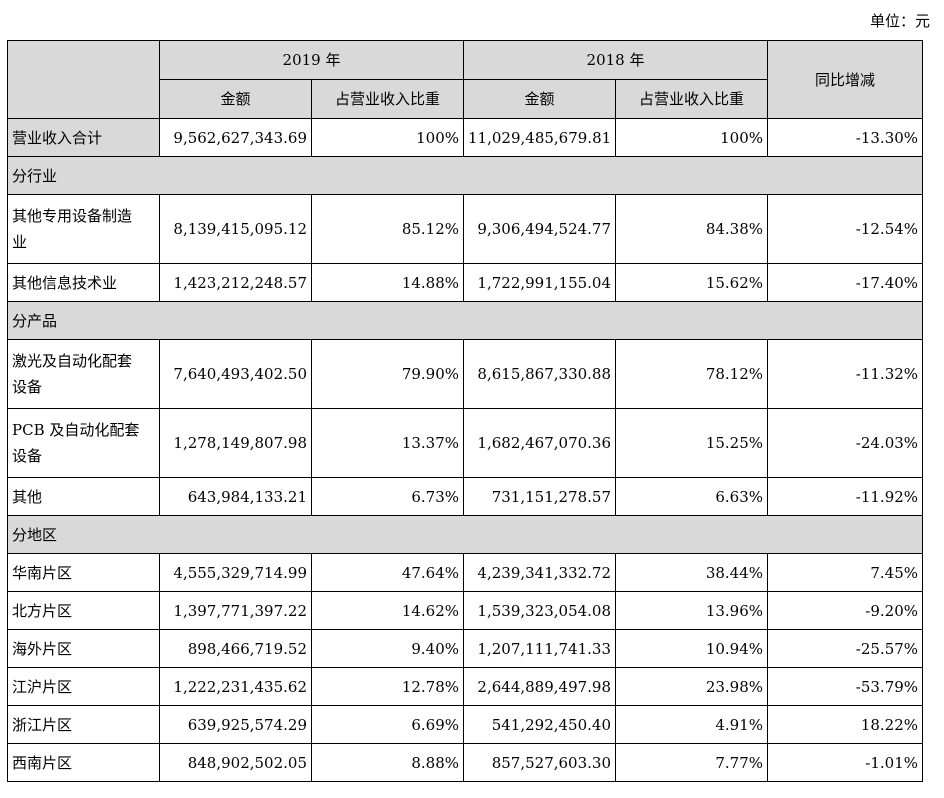  I want to click on amount-2018-cell: 1,682,467,070.36, so click(540, 443).